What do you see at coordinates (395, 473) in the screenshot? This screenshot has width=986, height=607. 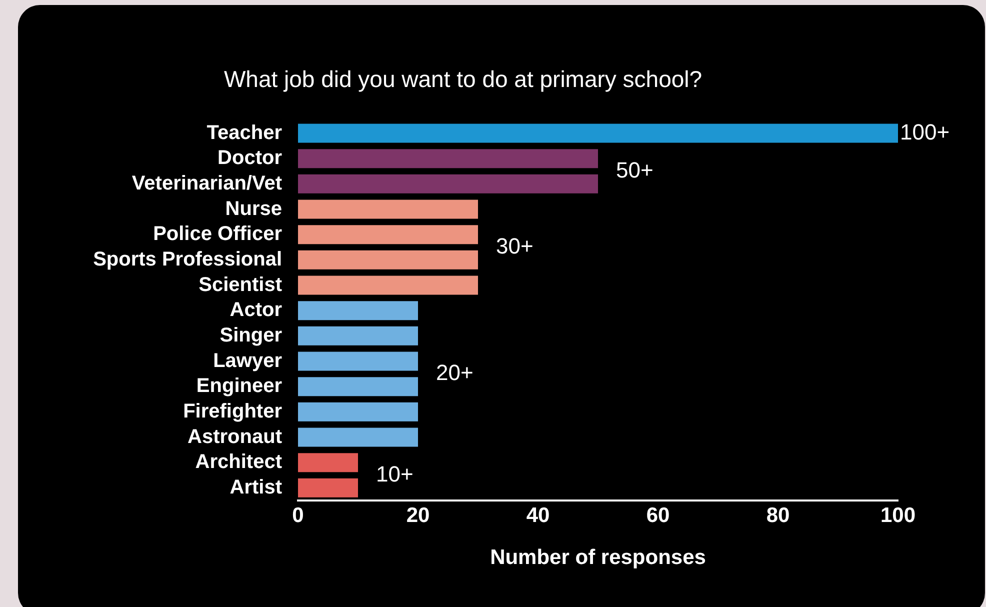 I see `annotation: 10+` at bounding box center [395, 473].